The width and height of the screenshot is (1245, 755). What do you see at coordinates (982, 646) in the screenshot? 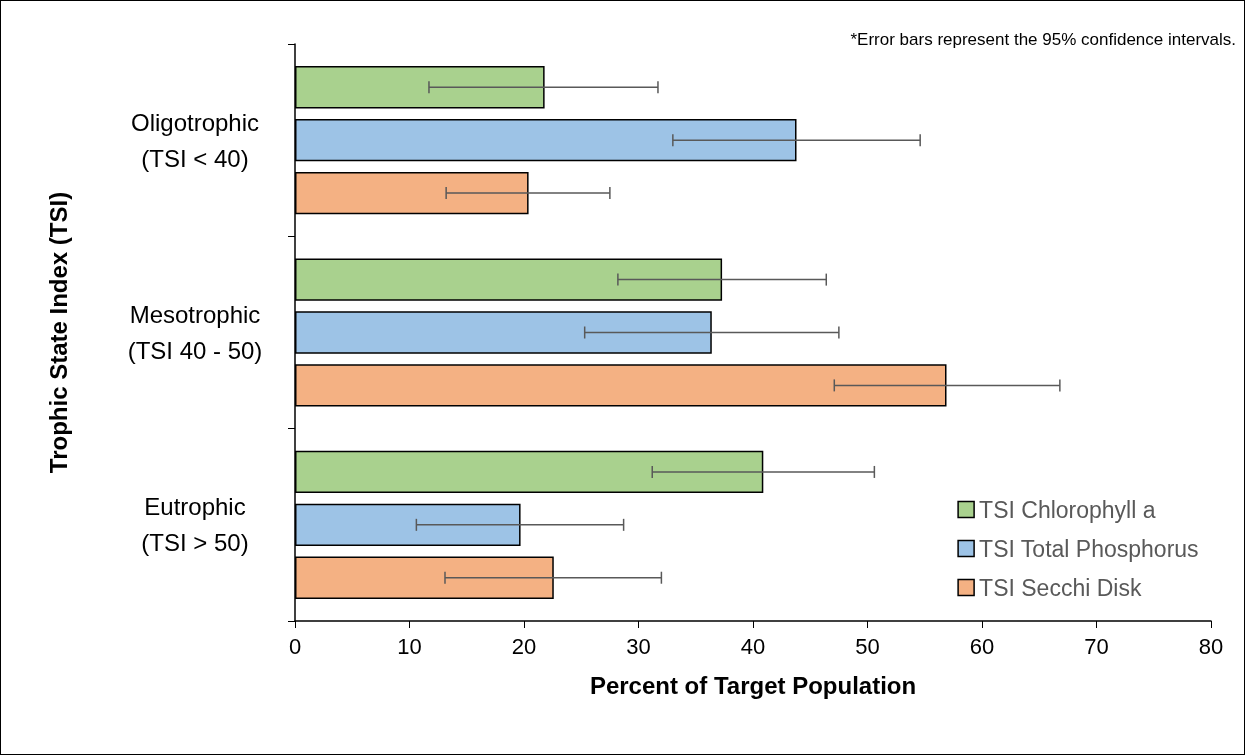
I see `x-tick-label: 60` at bounding box center [982, 646].